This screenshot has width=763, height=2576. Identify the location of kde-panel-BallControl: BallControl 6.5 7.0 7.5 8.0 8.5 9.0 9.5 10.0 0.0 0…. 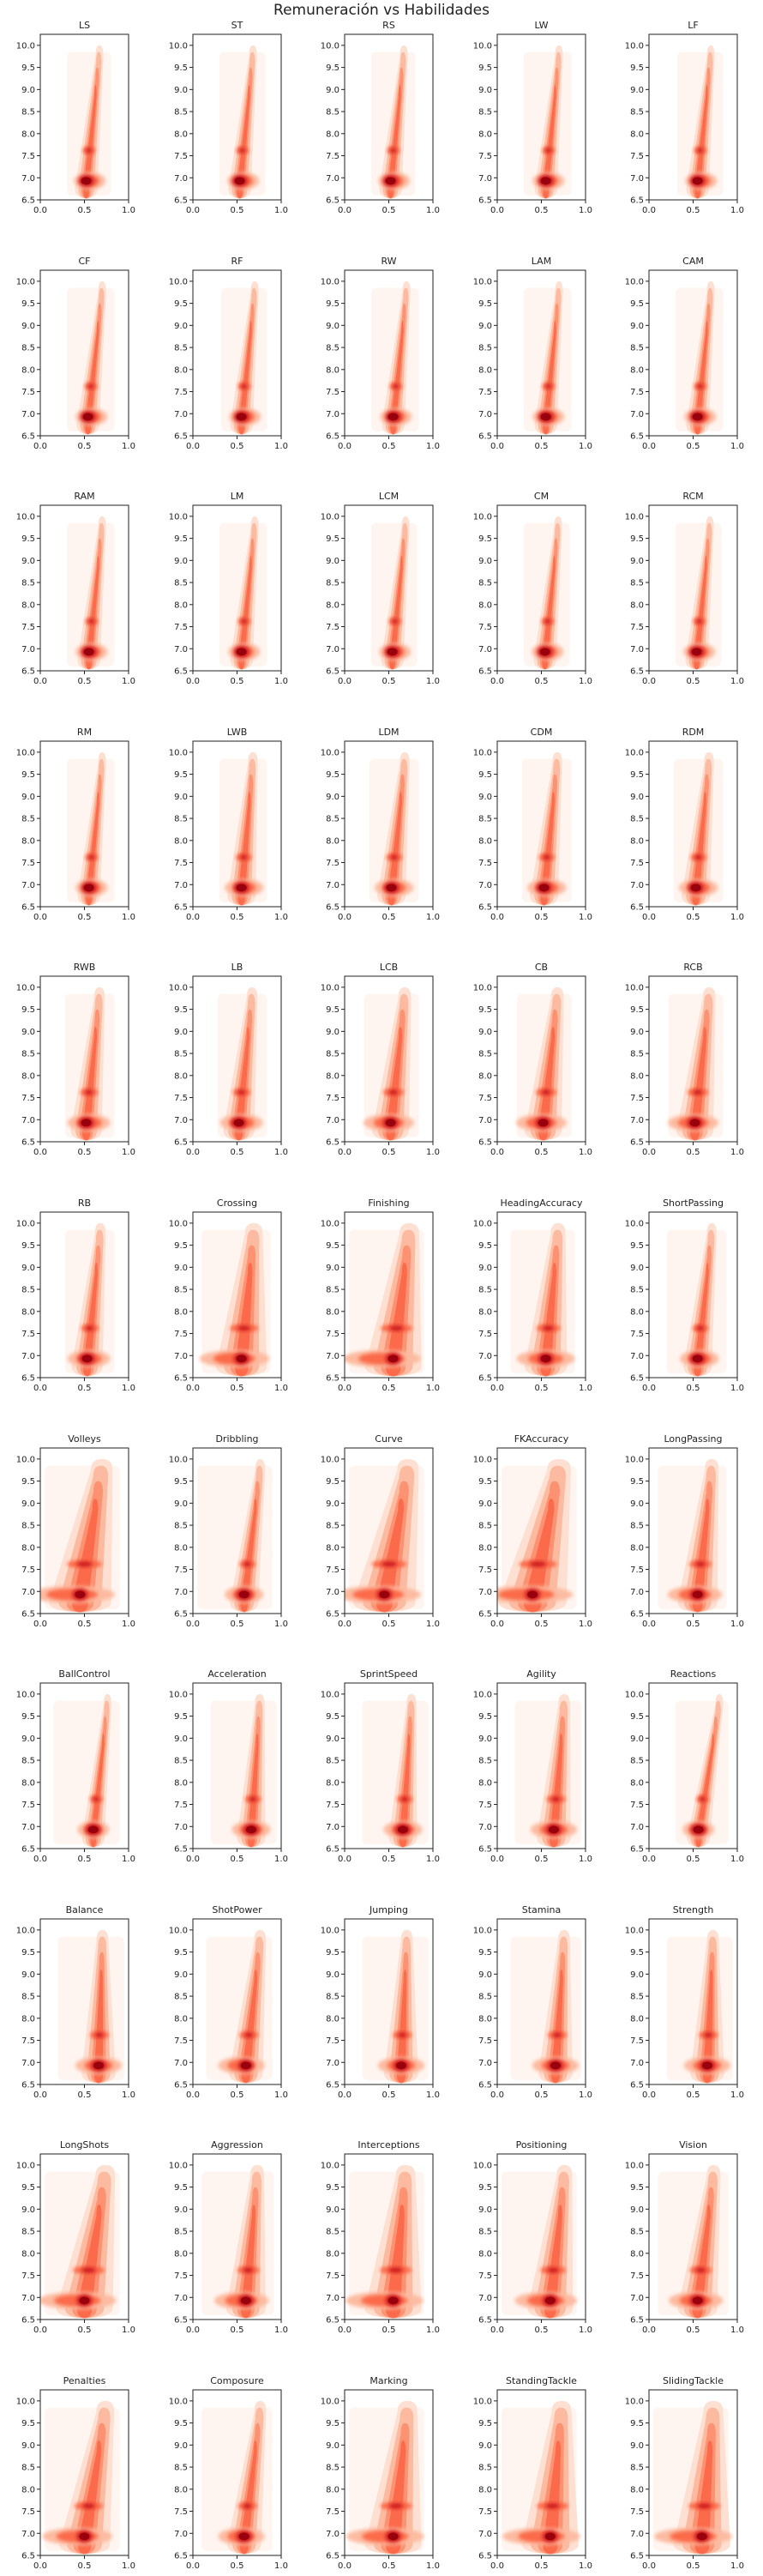
(75, 1766).